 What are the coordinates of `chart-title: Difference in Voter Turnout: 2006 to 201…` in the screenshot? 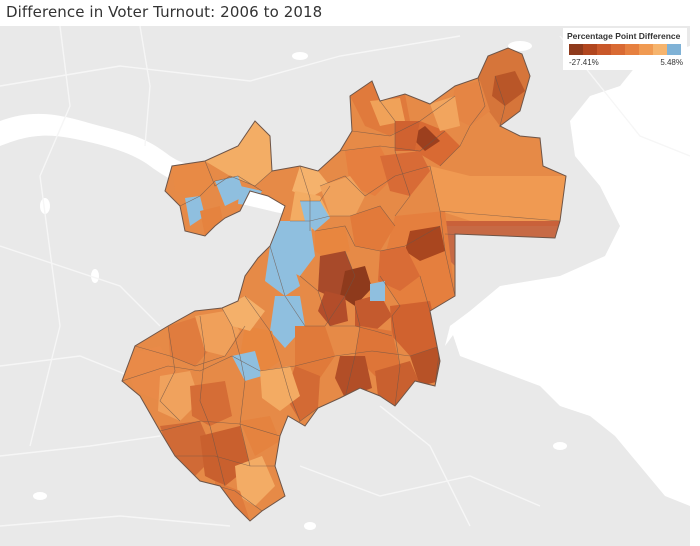 It's located at (164, 12).